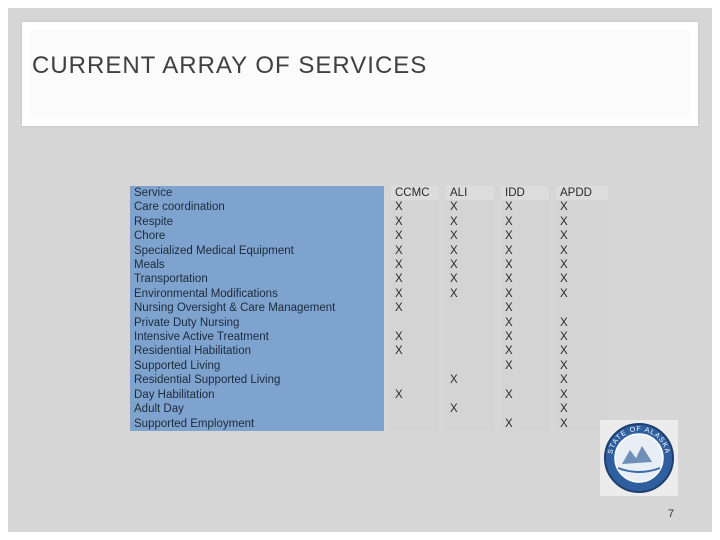 This screenshot has width=720, height=540. I want to click on table-row: Day Habilitation X X X, so click(369, 395).